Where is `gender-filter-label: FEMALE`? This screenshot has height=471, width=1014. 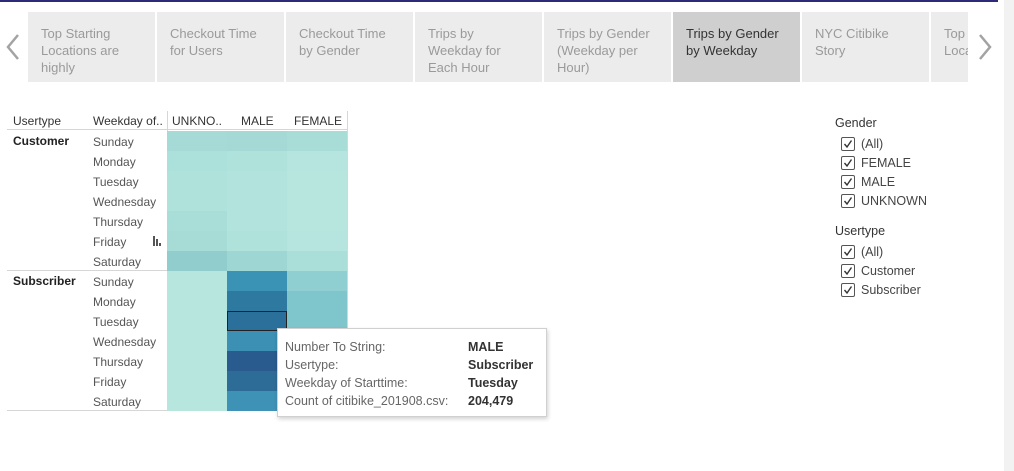
gender-filter-label: FEMALE is located at coordinates (886, 163).